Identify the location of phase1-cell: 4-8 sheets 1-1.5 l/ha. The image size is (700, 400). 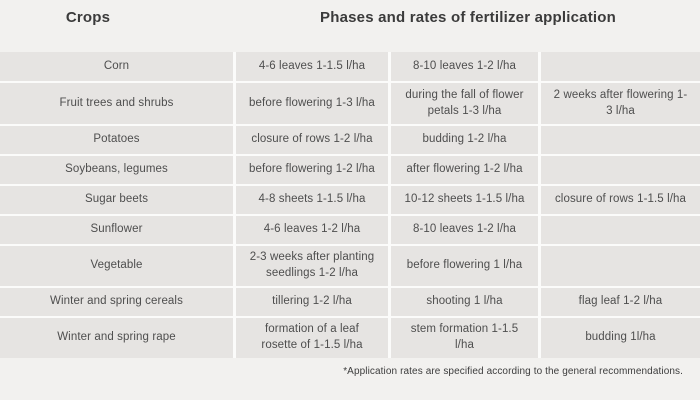
(312, 200).